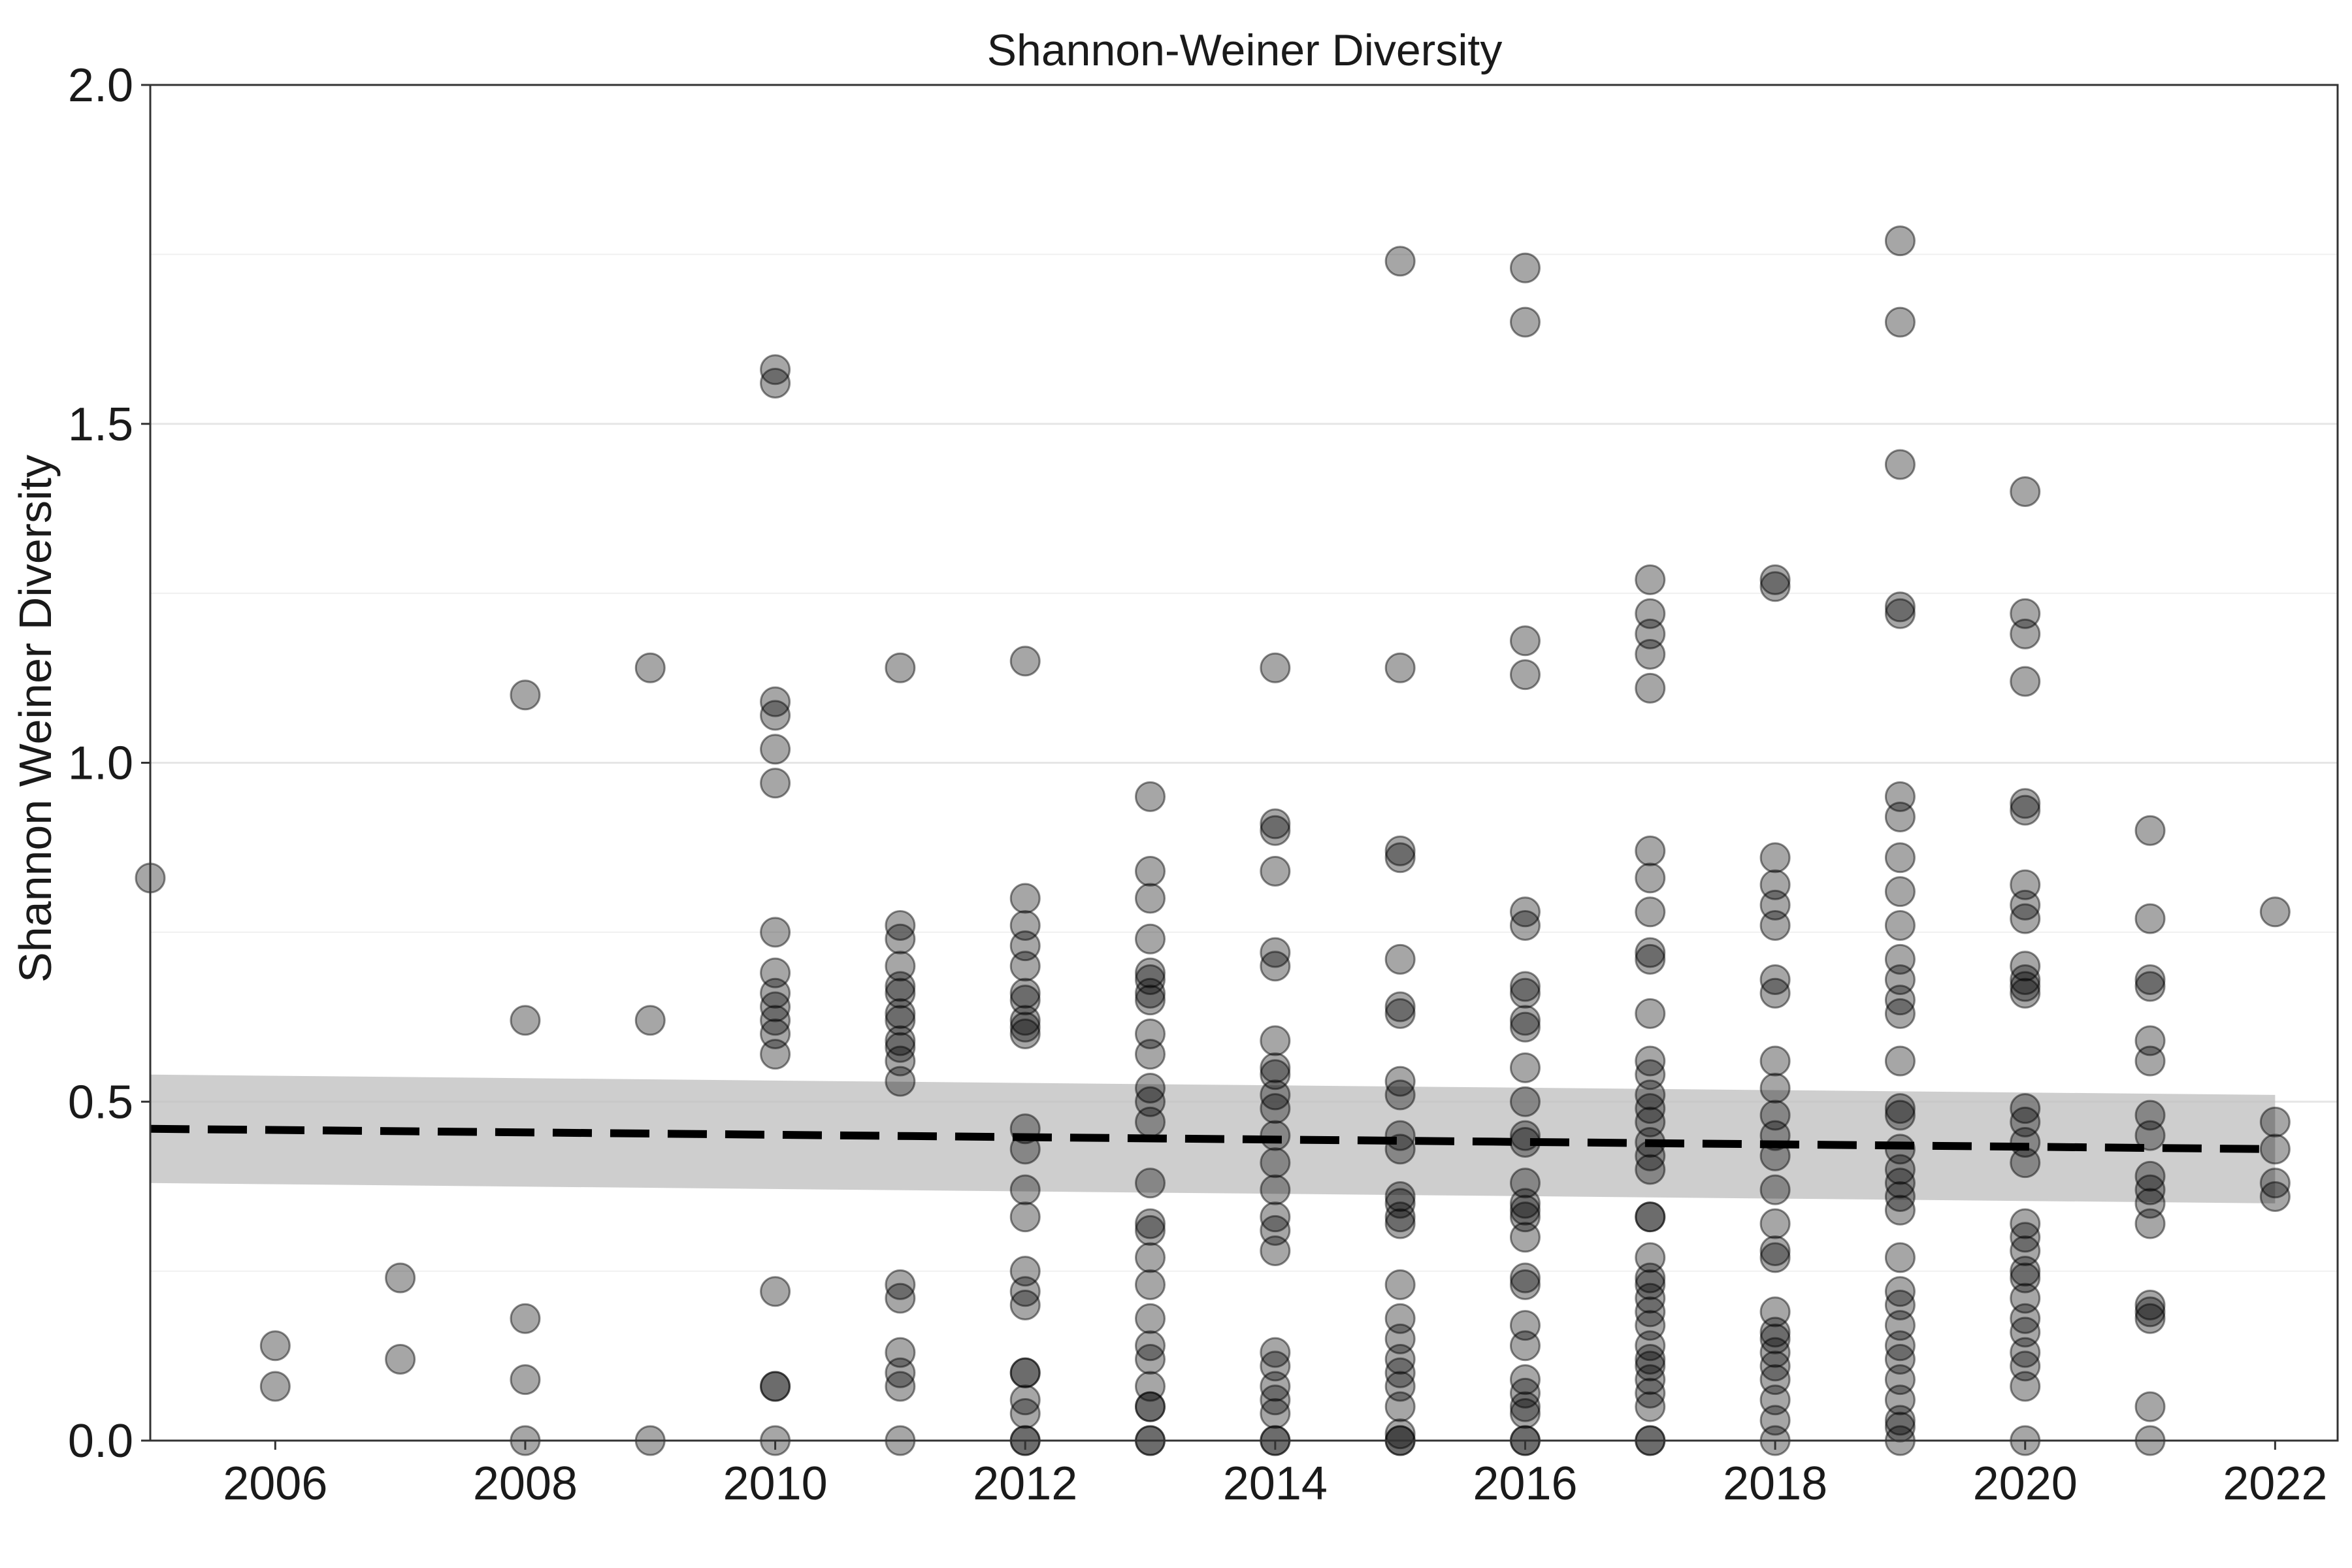 This screenshot has height=1568, width=2352. I want to click on x-tick-label: 2022, so click(2275, 1484).